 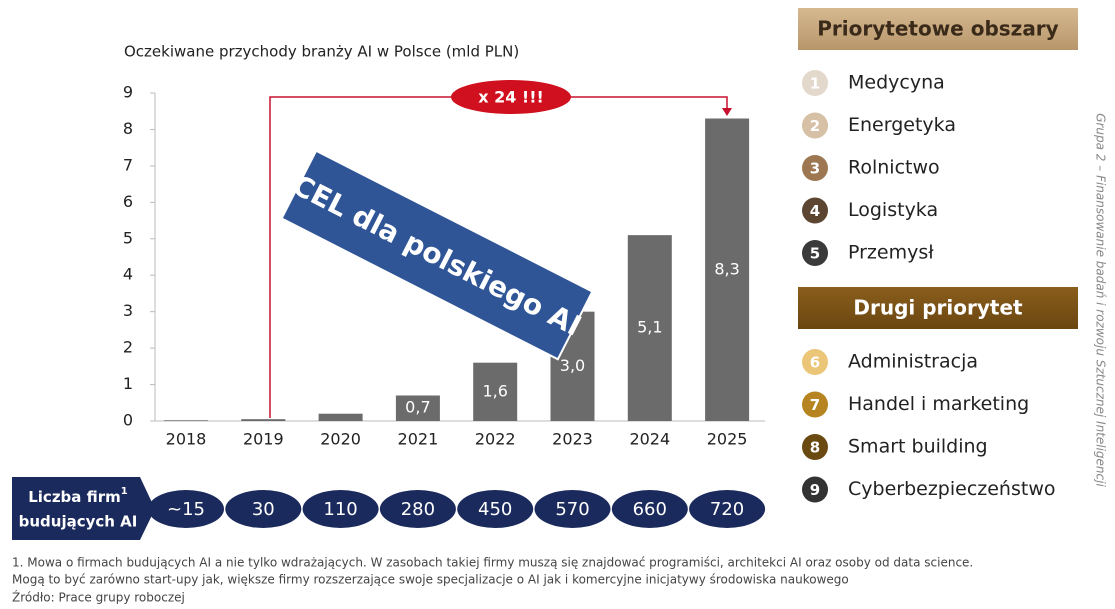 I want to click on x-tick-label: 2018, so click(x=186, y=439).